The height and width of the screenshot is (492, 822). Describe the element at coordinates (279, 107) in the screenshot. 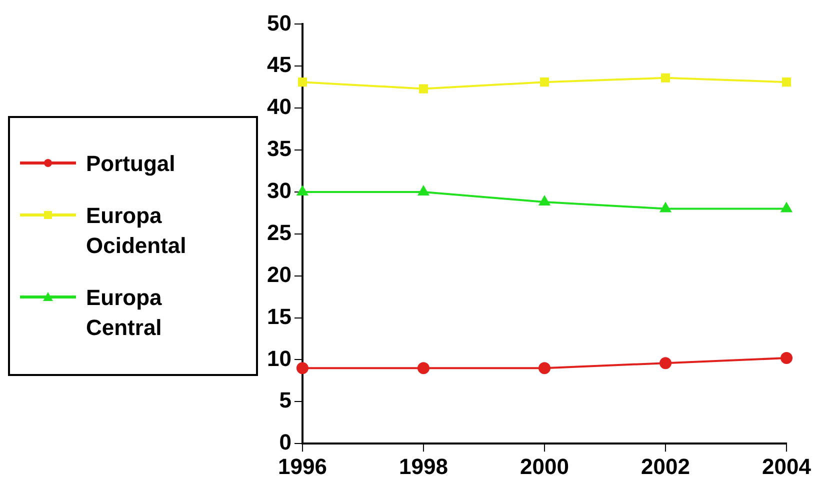

I see `y-tick-label: 40` at that location.